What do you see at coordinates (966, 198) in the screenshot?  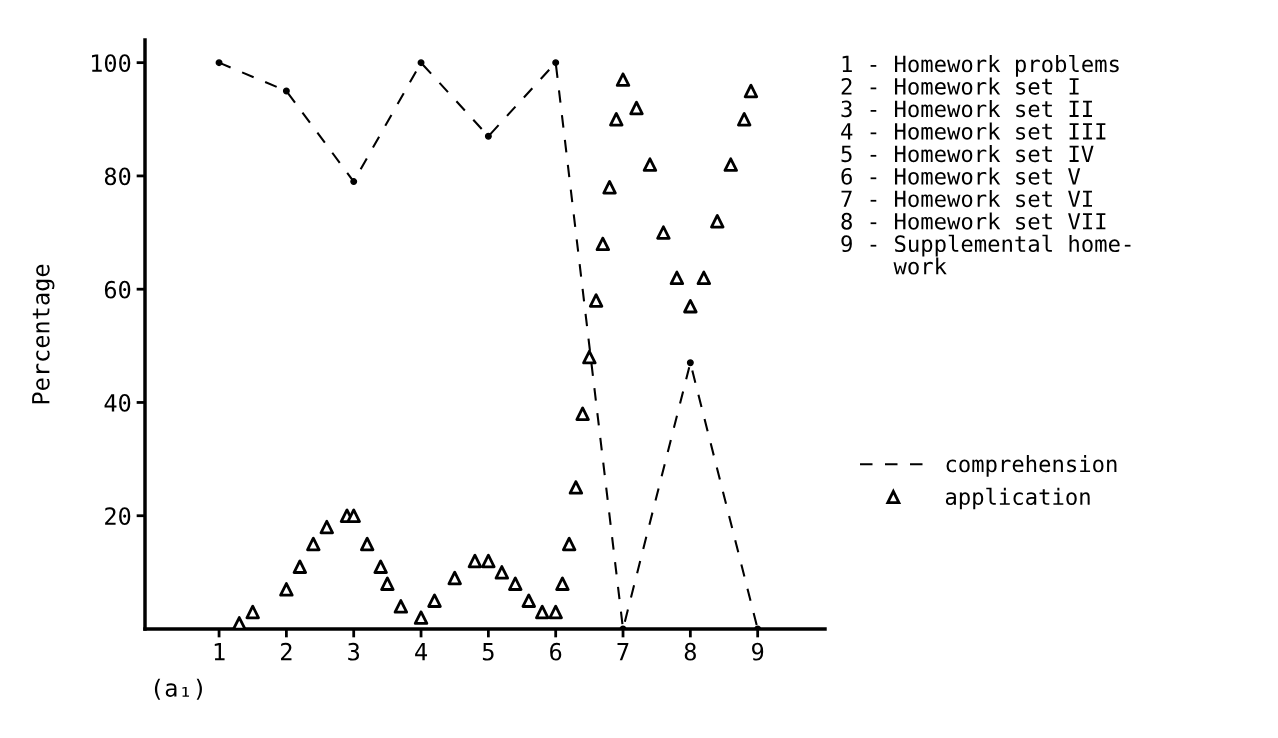 I see `text: 7 - Homework set VI` at bounding box center [966, 198].